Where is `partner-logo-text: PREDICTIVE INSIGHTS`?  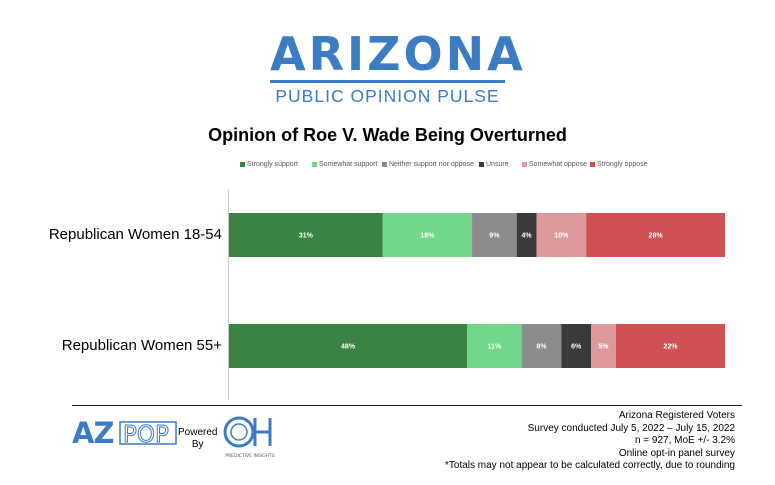
partner-logo-text: PREDICTIVE INSIGHTS is located at coordinates (250, 456).